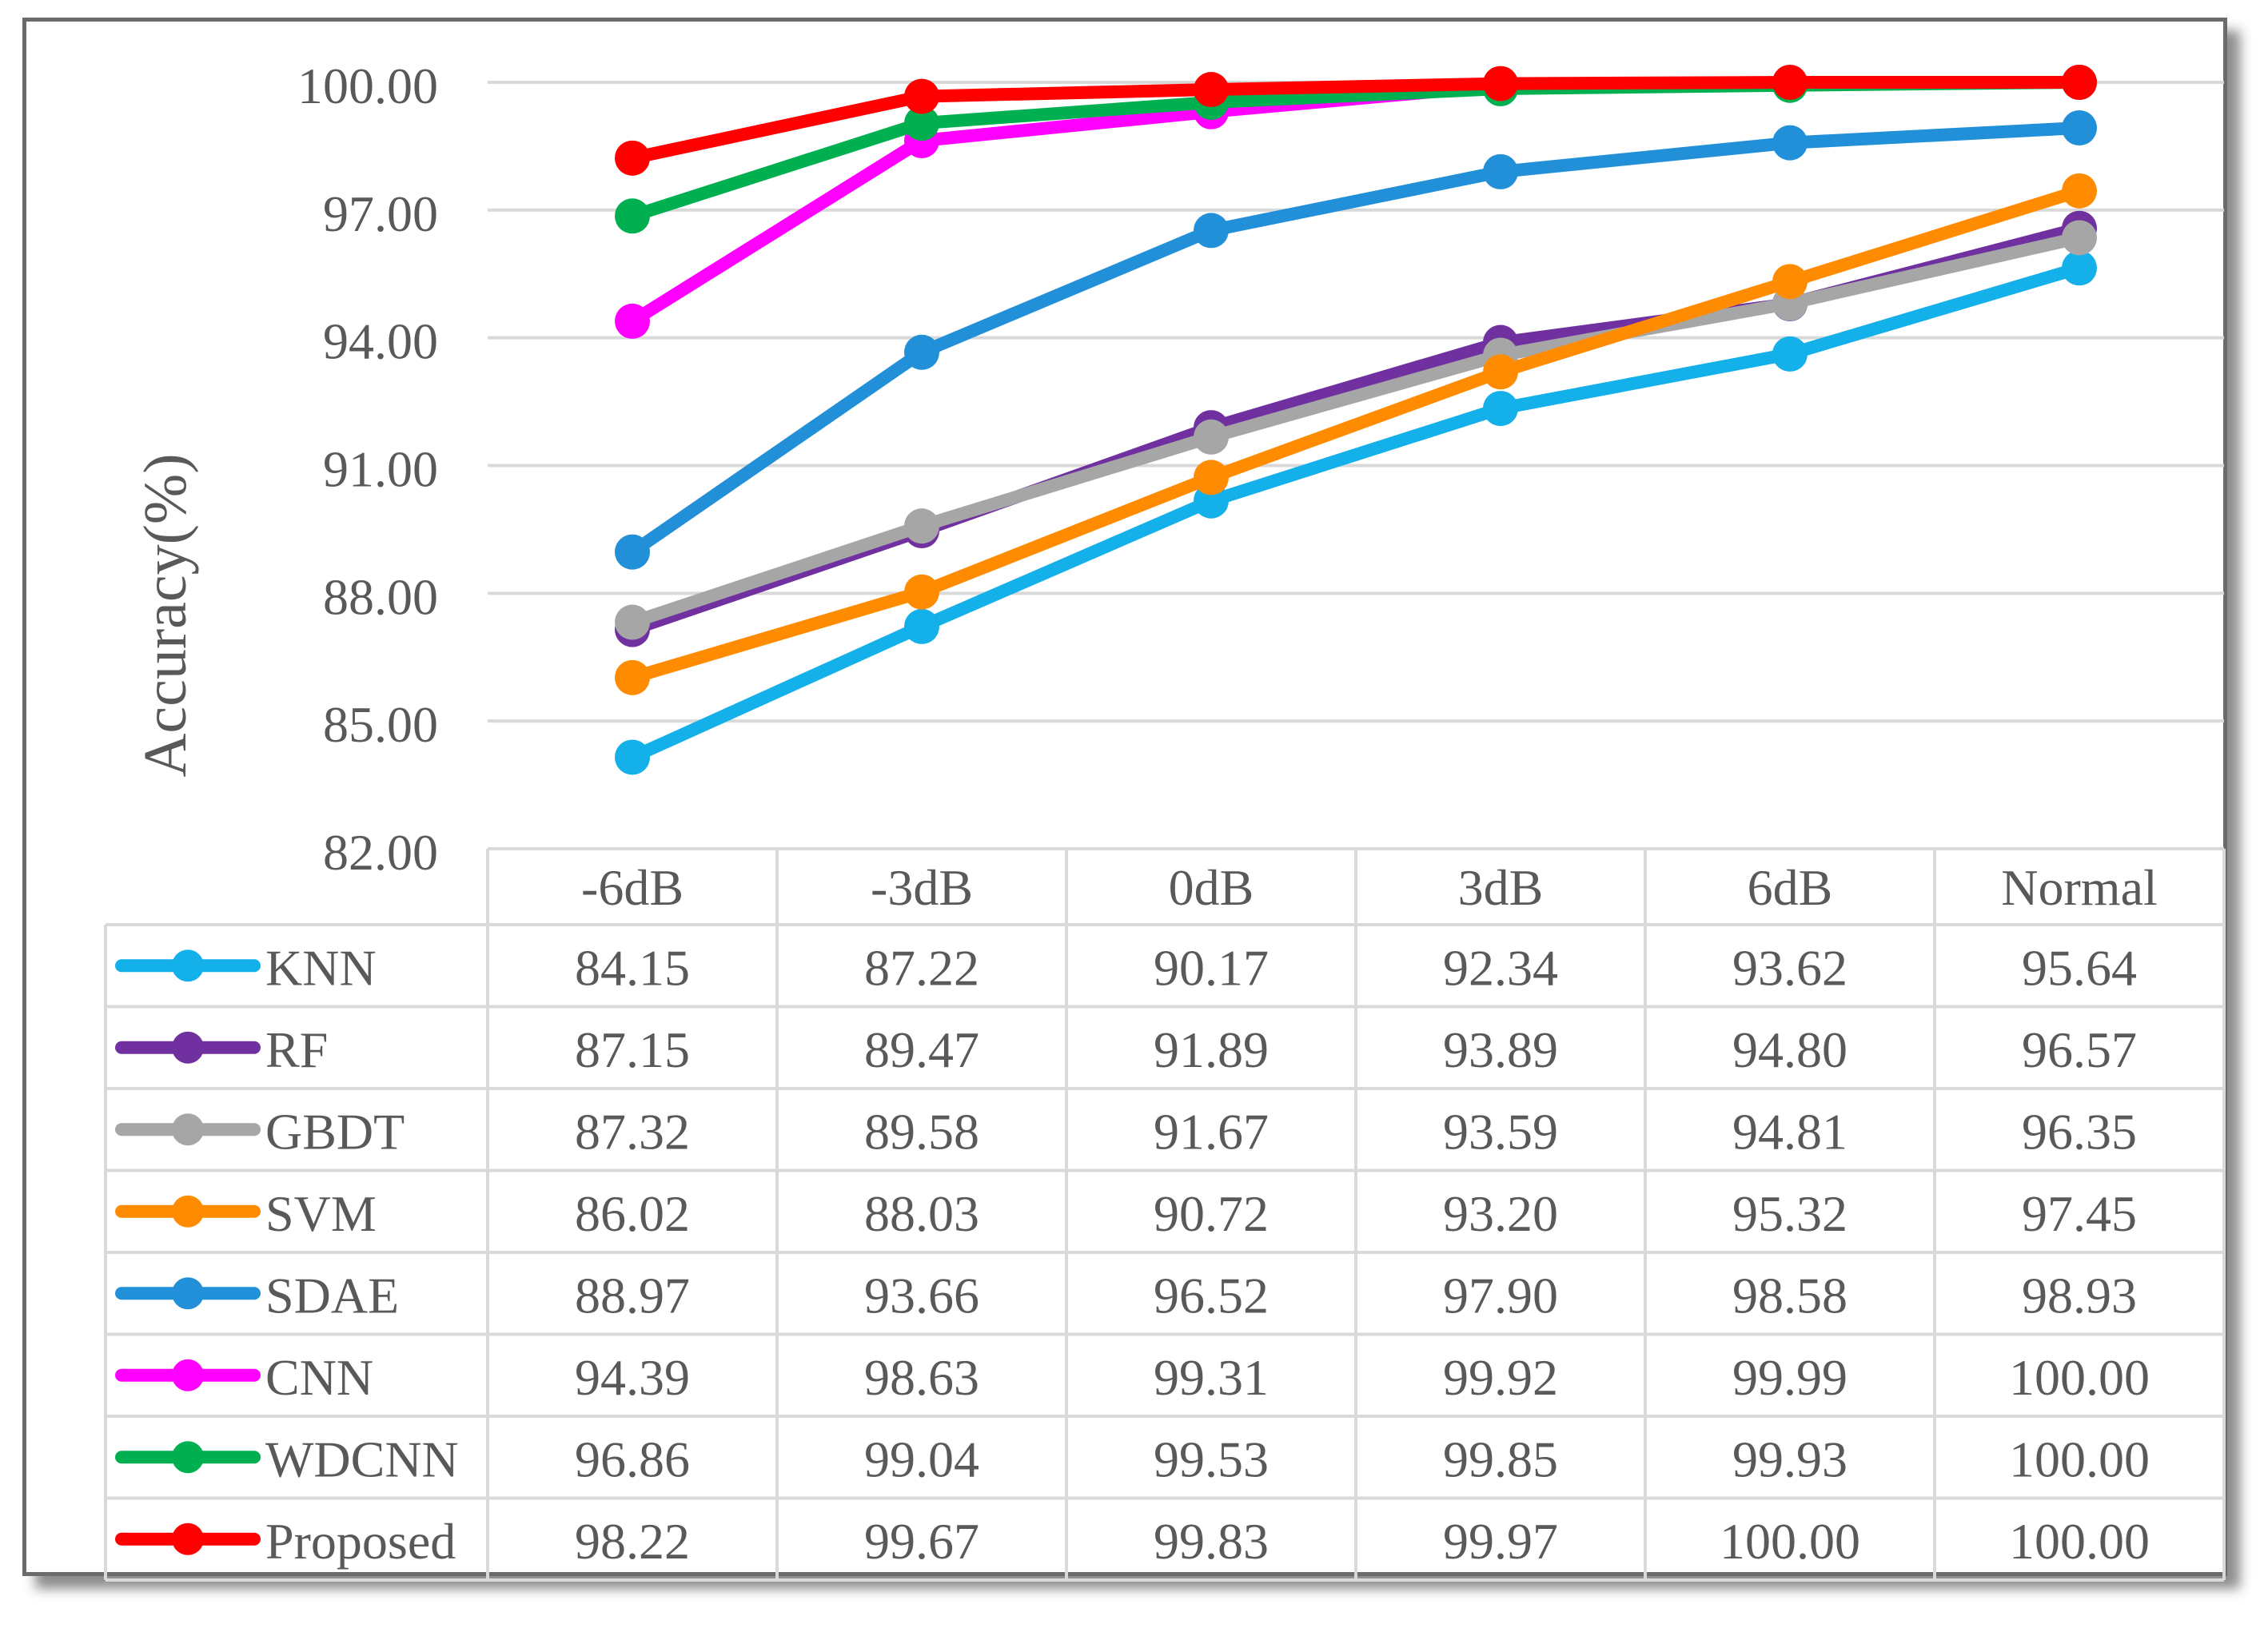 The image size is (2268, 1628). I want to click on data-point-knn-3db, so click(1500, 409).